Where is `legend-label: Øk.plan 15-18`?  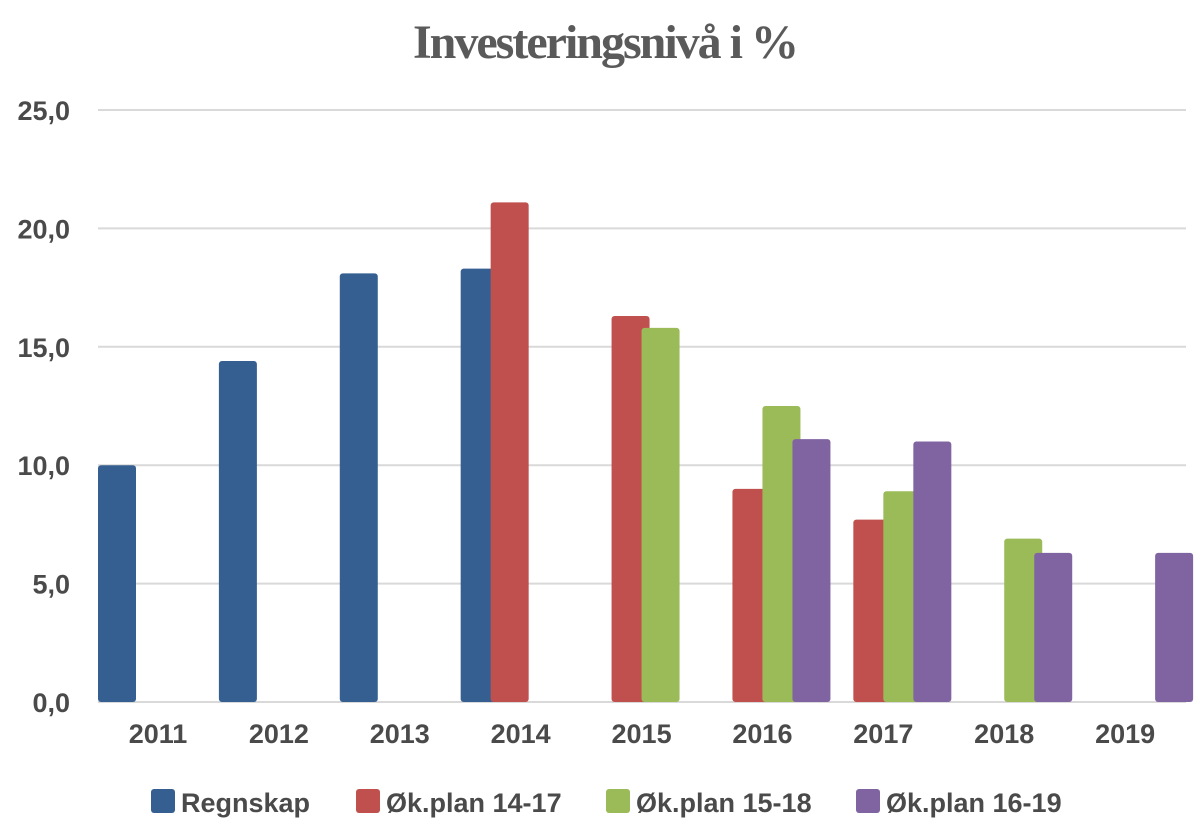
legend-label: Øk.plan 15-18 is located at coordinates (724, 803).